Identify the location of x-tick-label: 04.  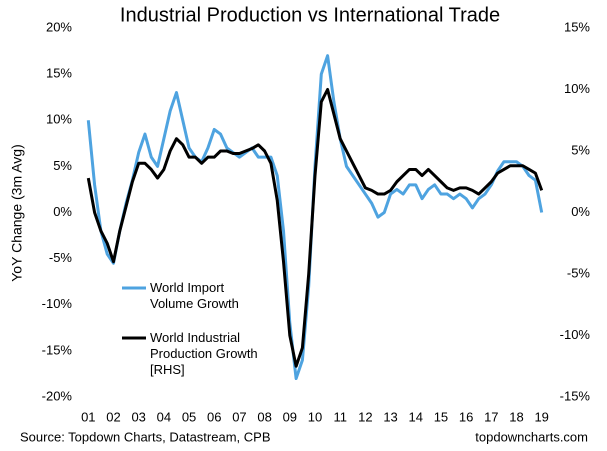
(164, 416).